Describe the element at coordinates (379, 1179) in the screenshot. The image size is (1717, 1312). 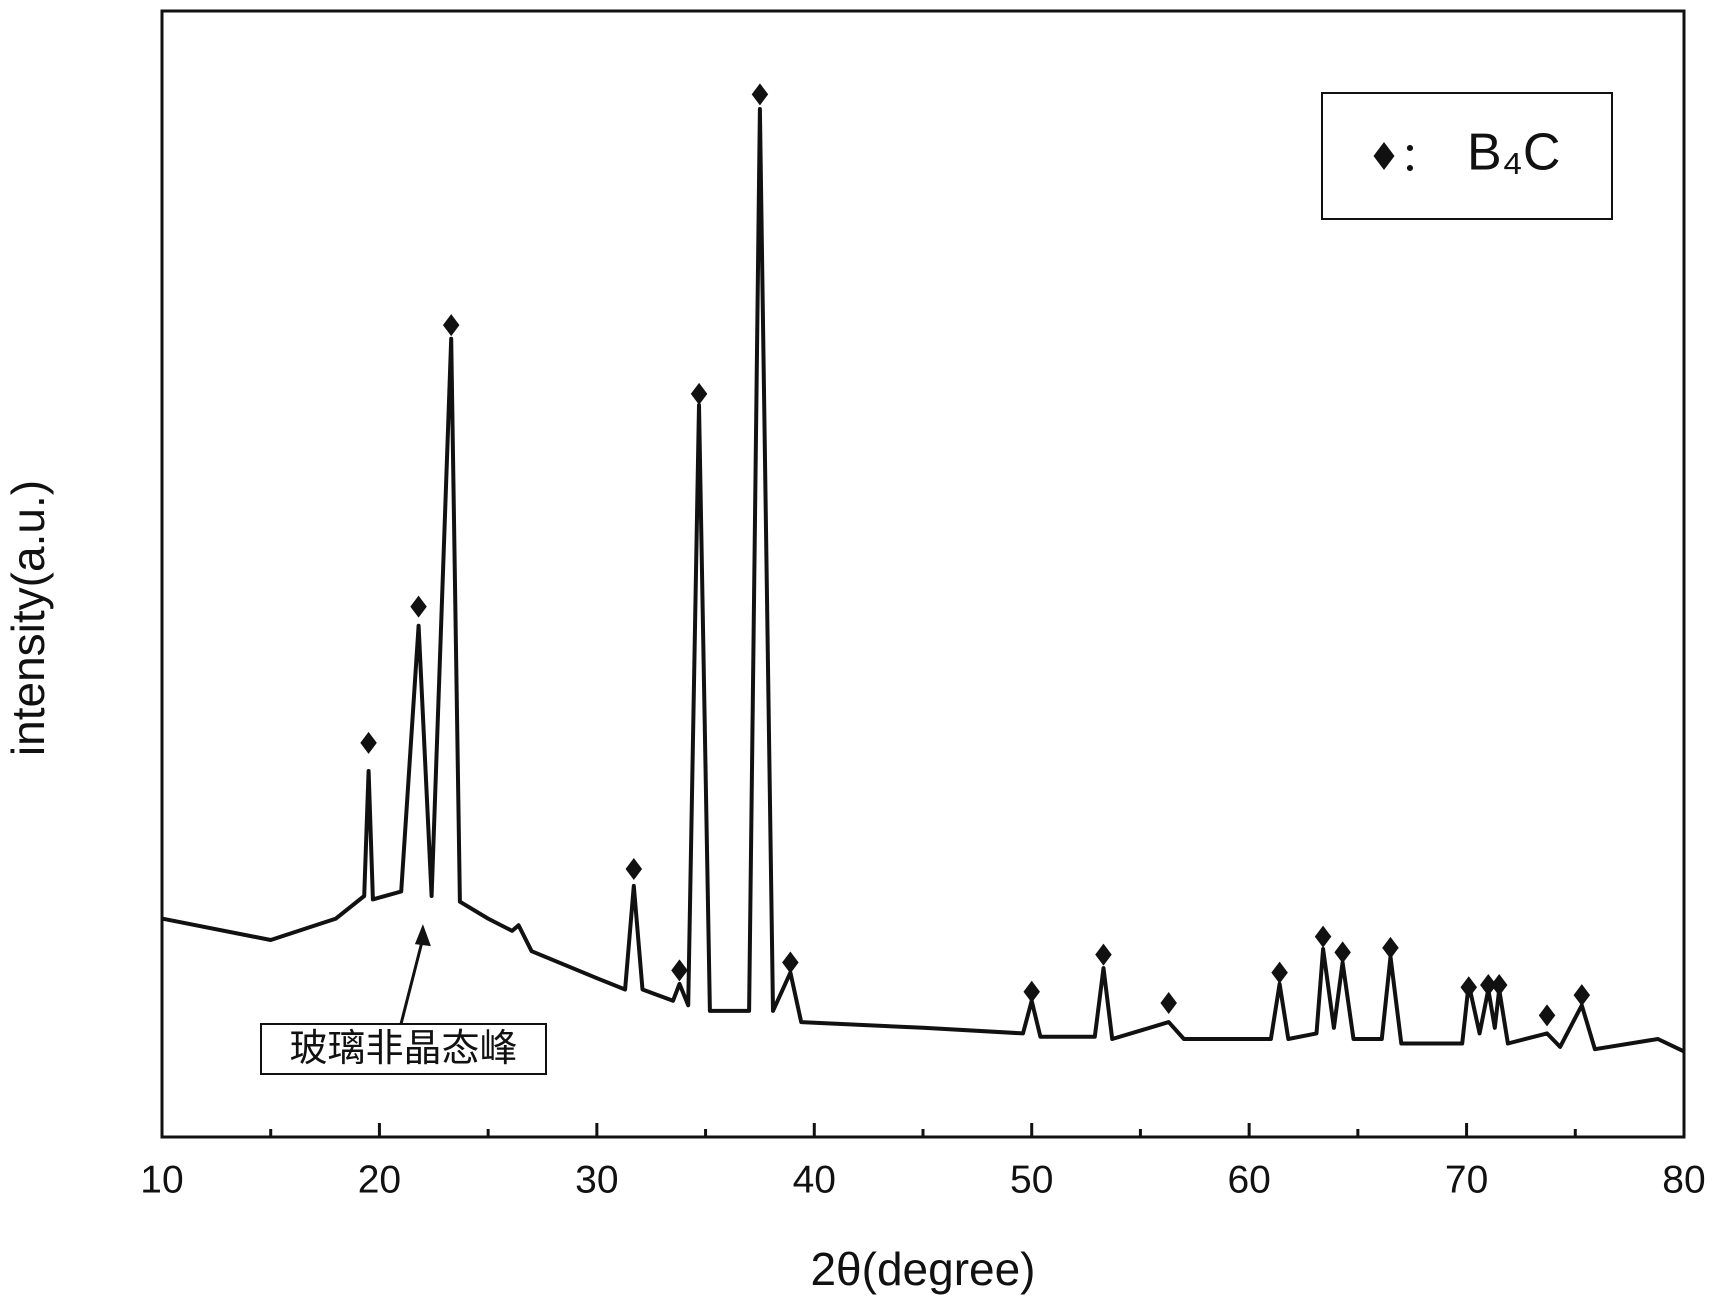
I see `x-tick-label: 20` at that location.